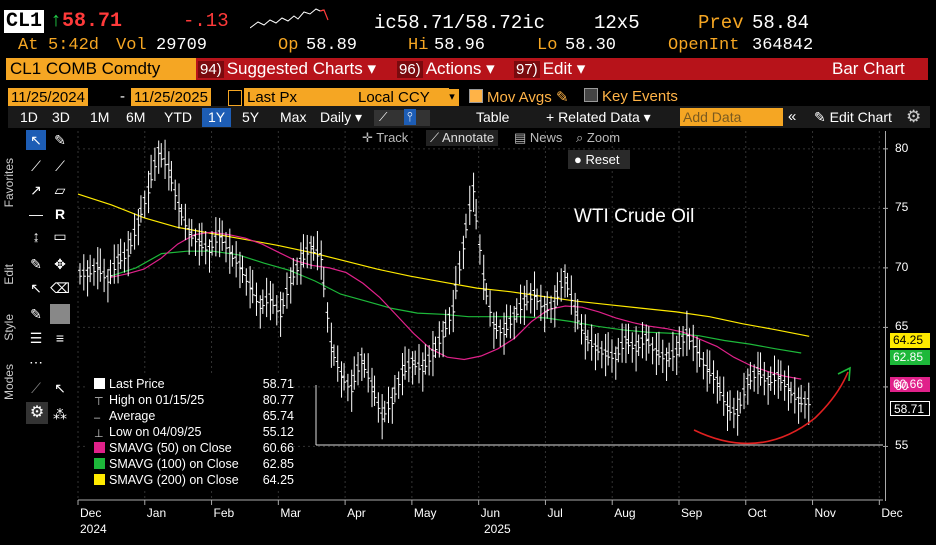  I want to click on side-tab-edit: Edit, so click(9, 274).